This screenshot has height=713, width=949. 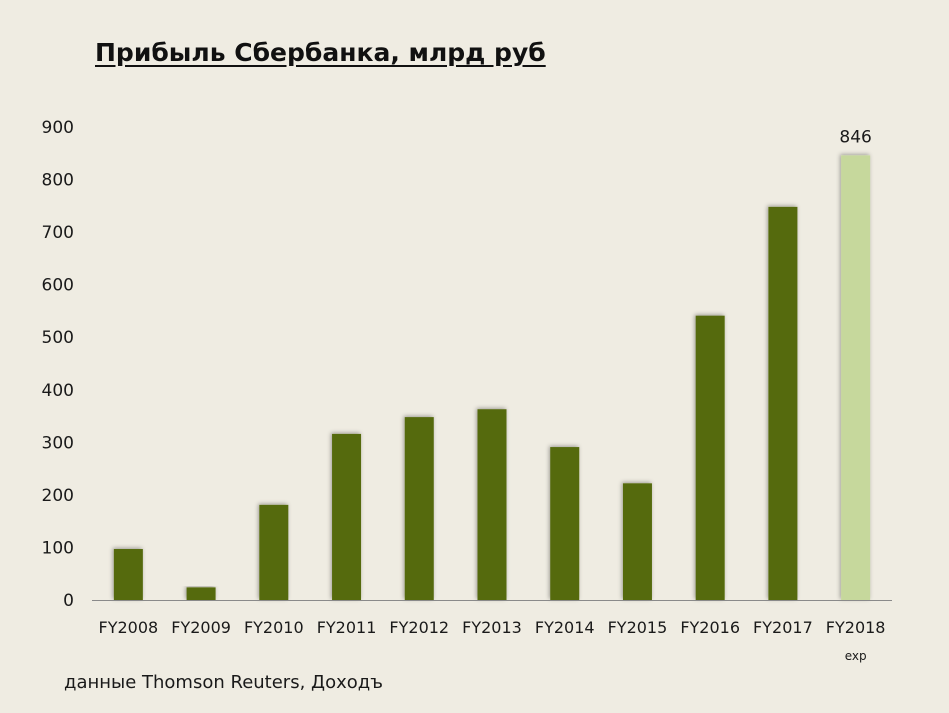 What do you see at coordinates (347, 627) in the screenshot?
I see `x-tick-label: FY2011` at bounding box center [347, 627].